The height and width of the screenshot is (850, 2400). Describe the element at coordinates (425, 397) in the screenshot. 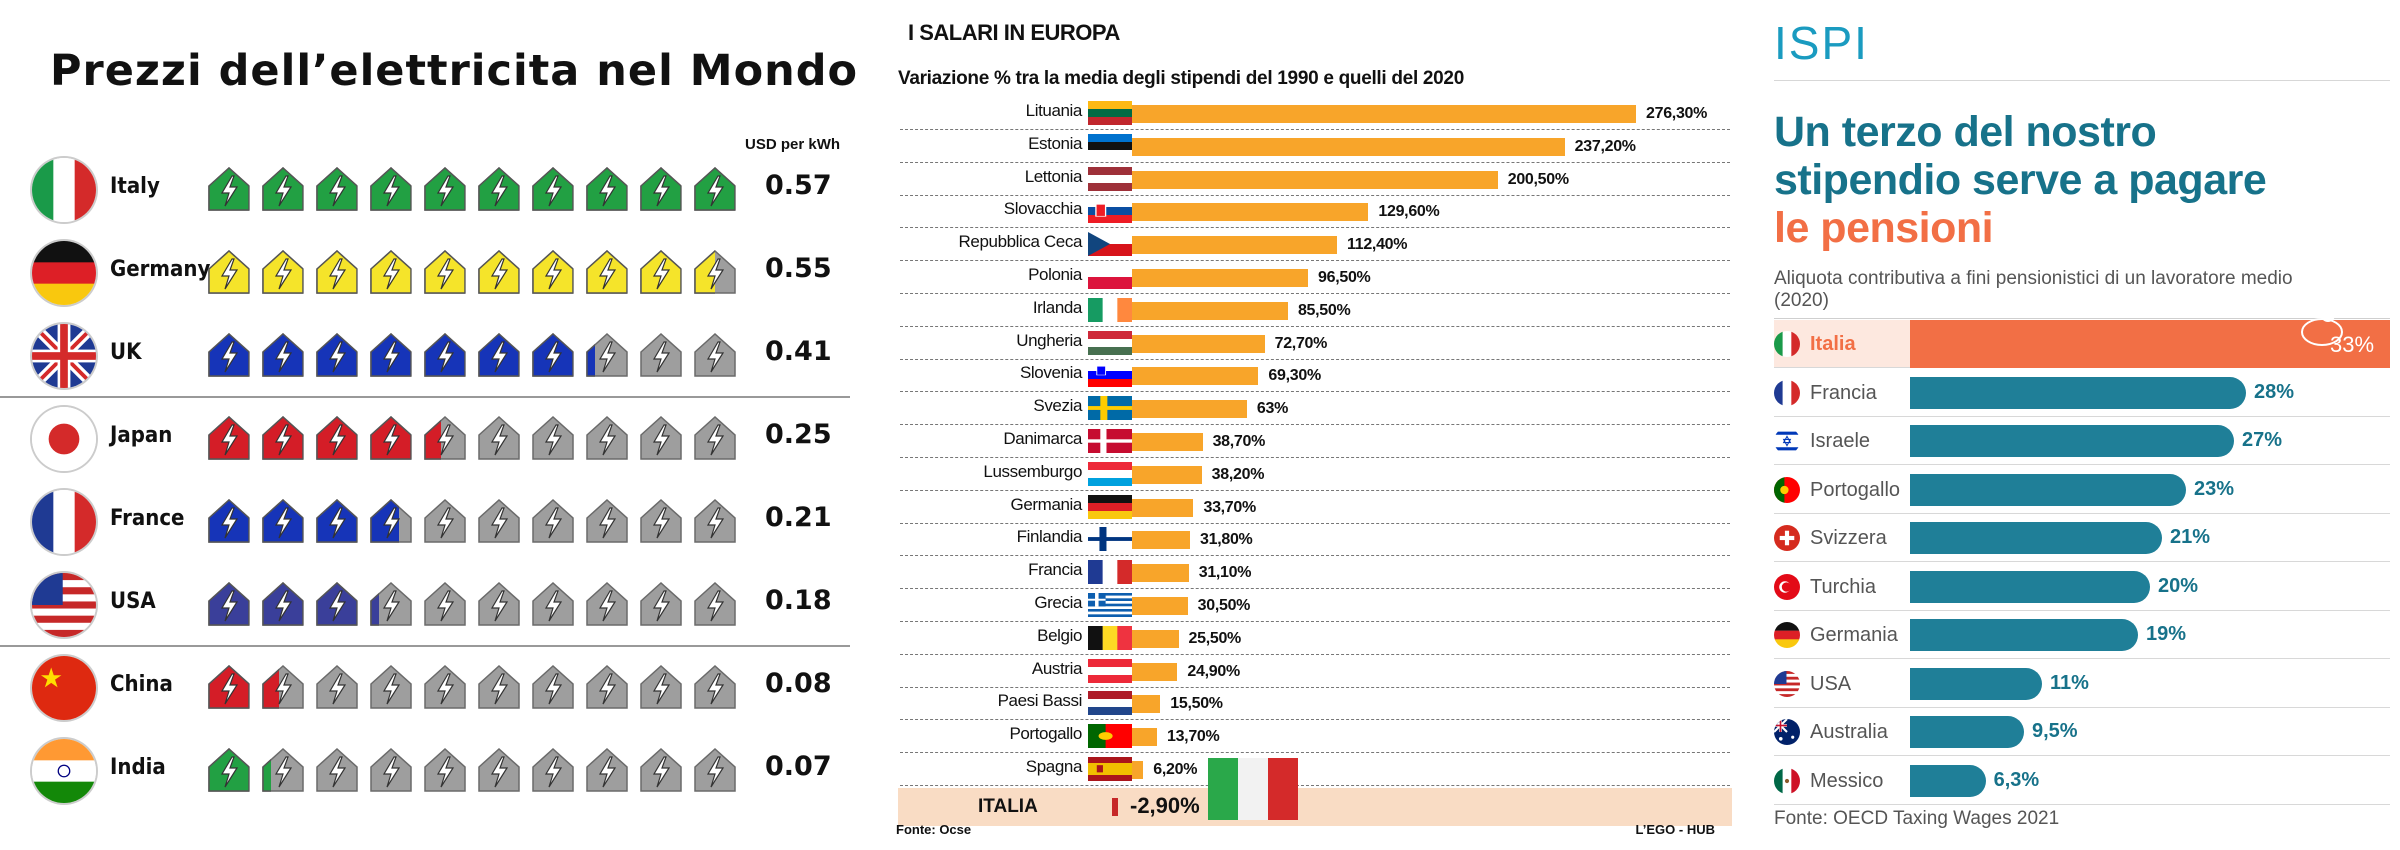

I see `group-separator` at that location.